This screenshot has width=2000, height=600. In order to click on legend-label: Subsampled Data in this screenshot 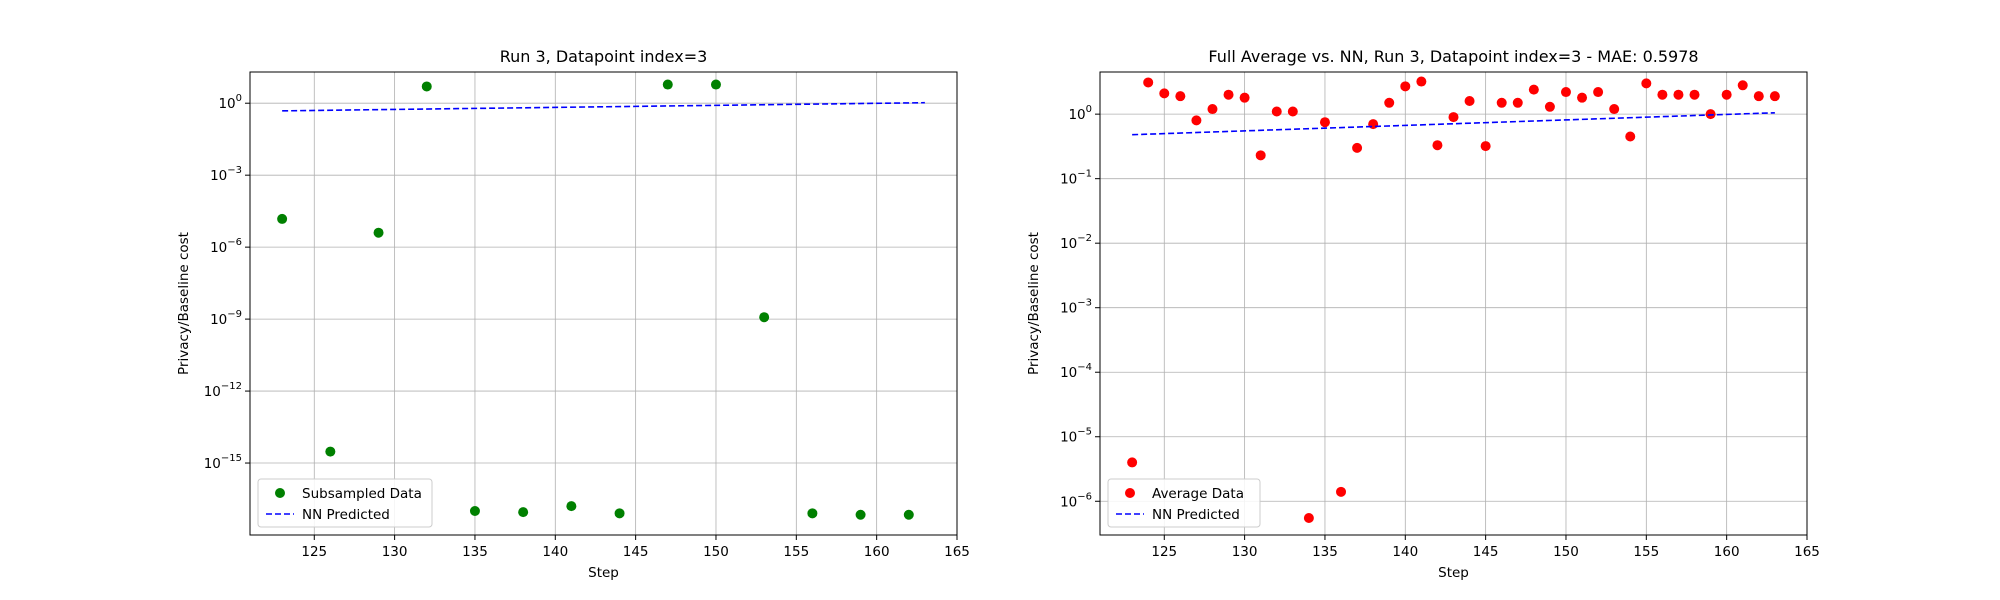, I will do `click(362, 494)`.